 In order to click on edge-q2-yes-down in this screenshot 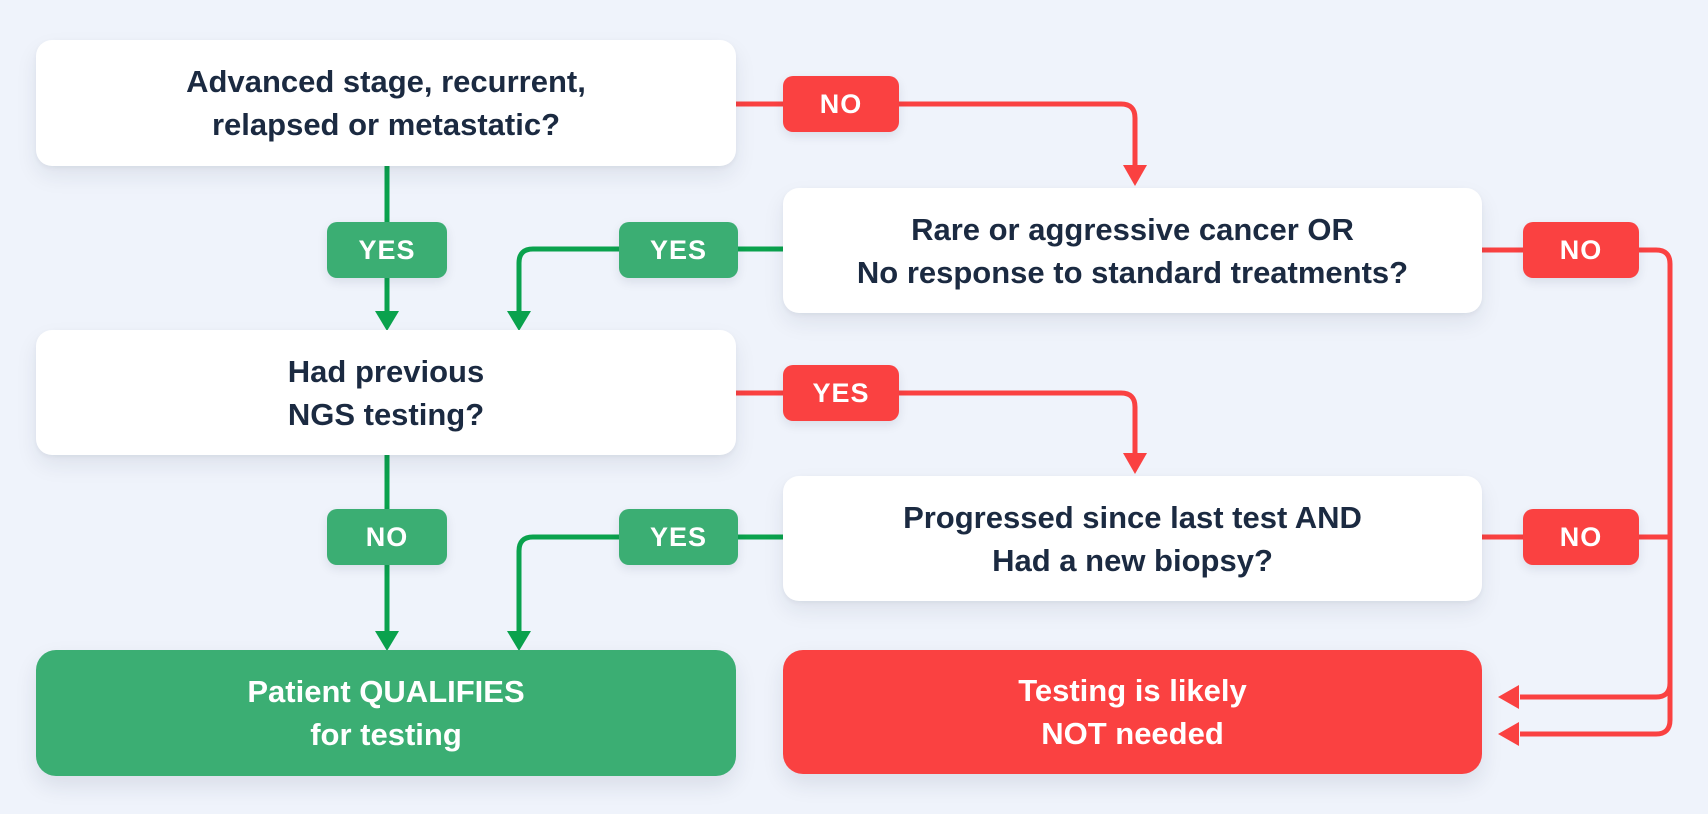, I will do `click(567, 279)`.